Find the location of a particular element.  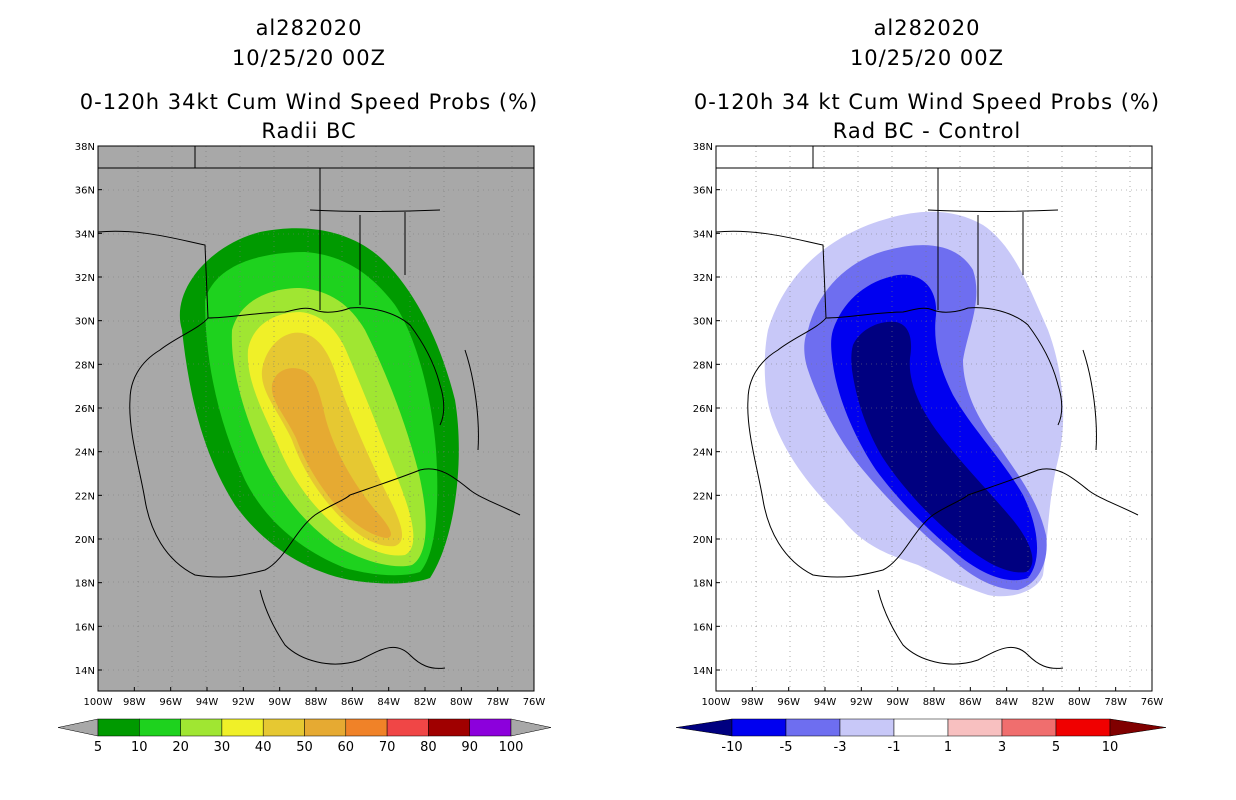

colorbar-label: -10 is located at coordinates (731, 747).